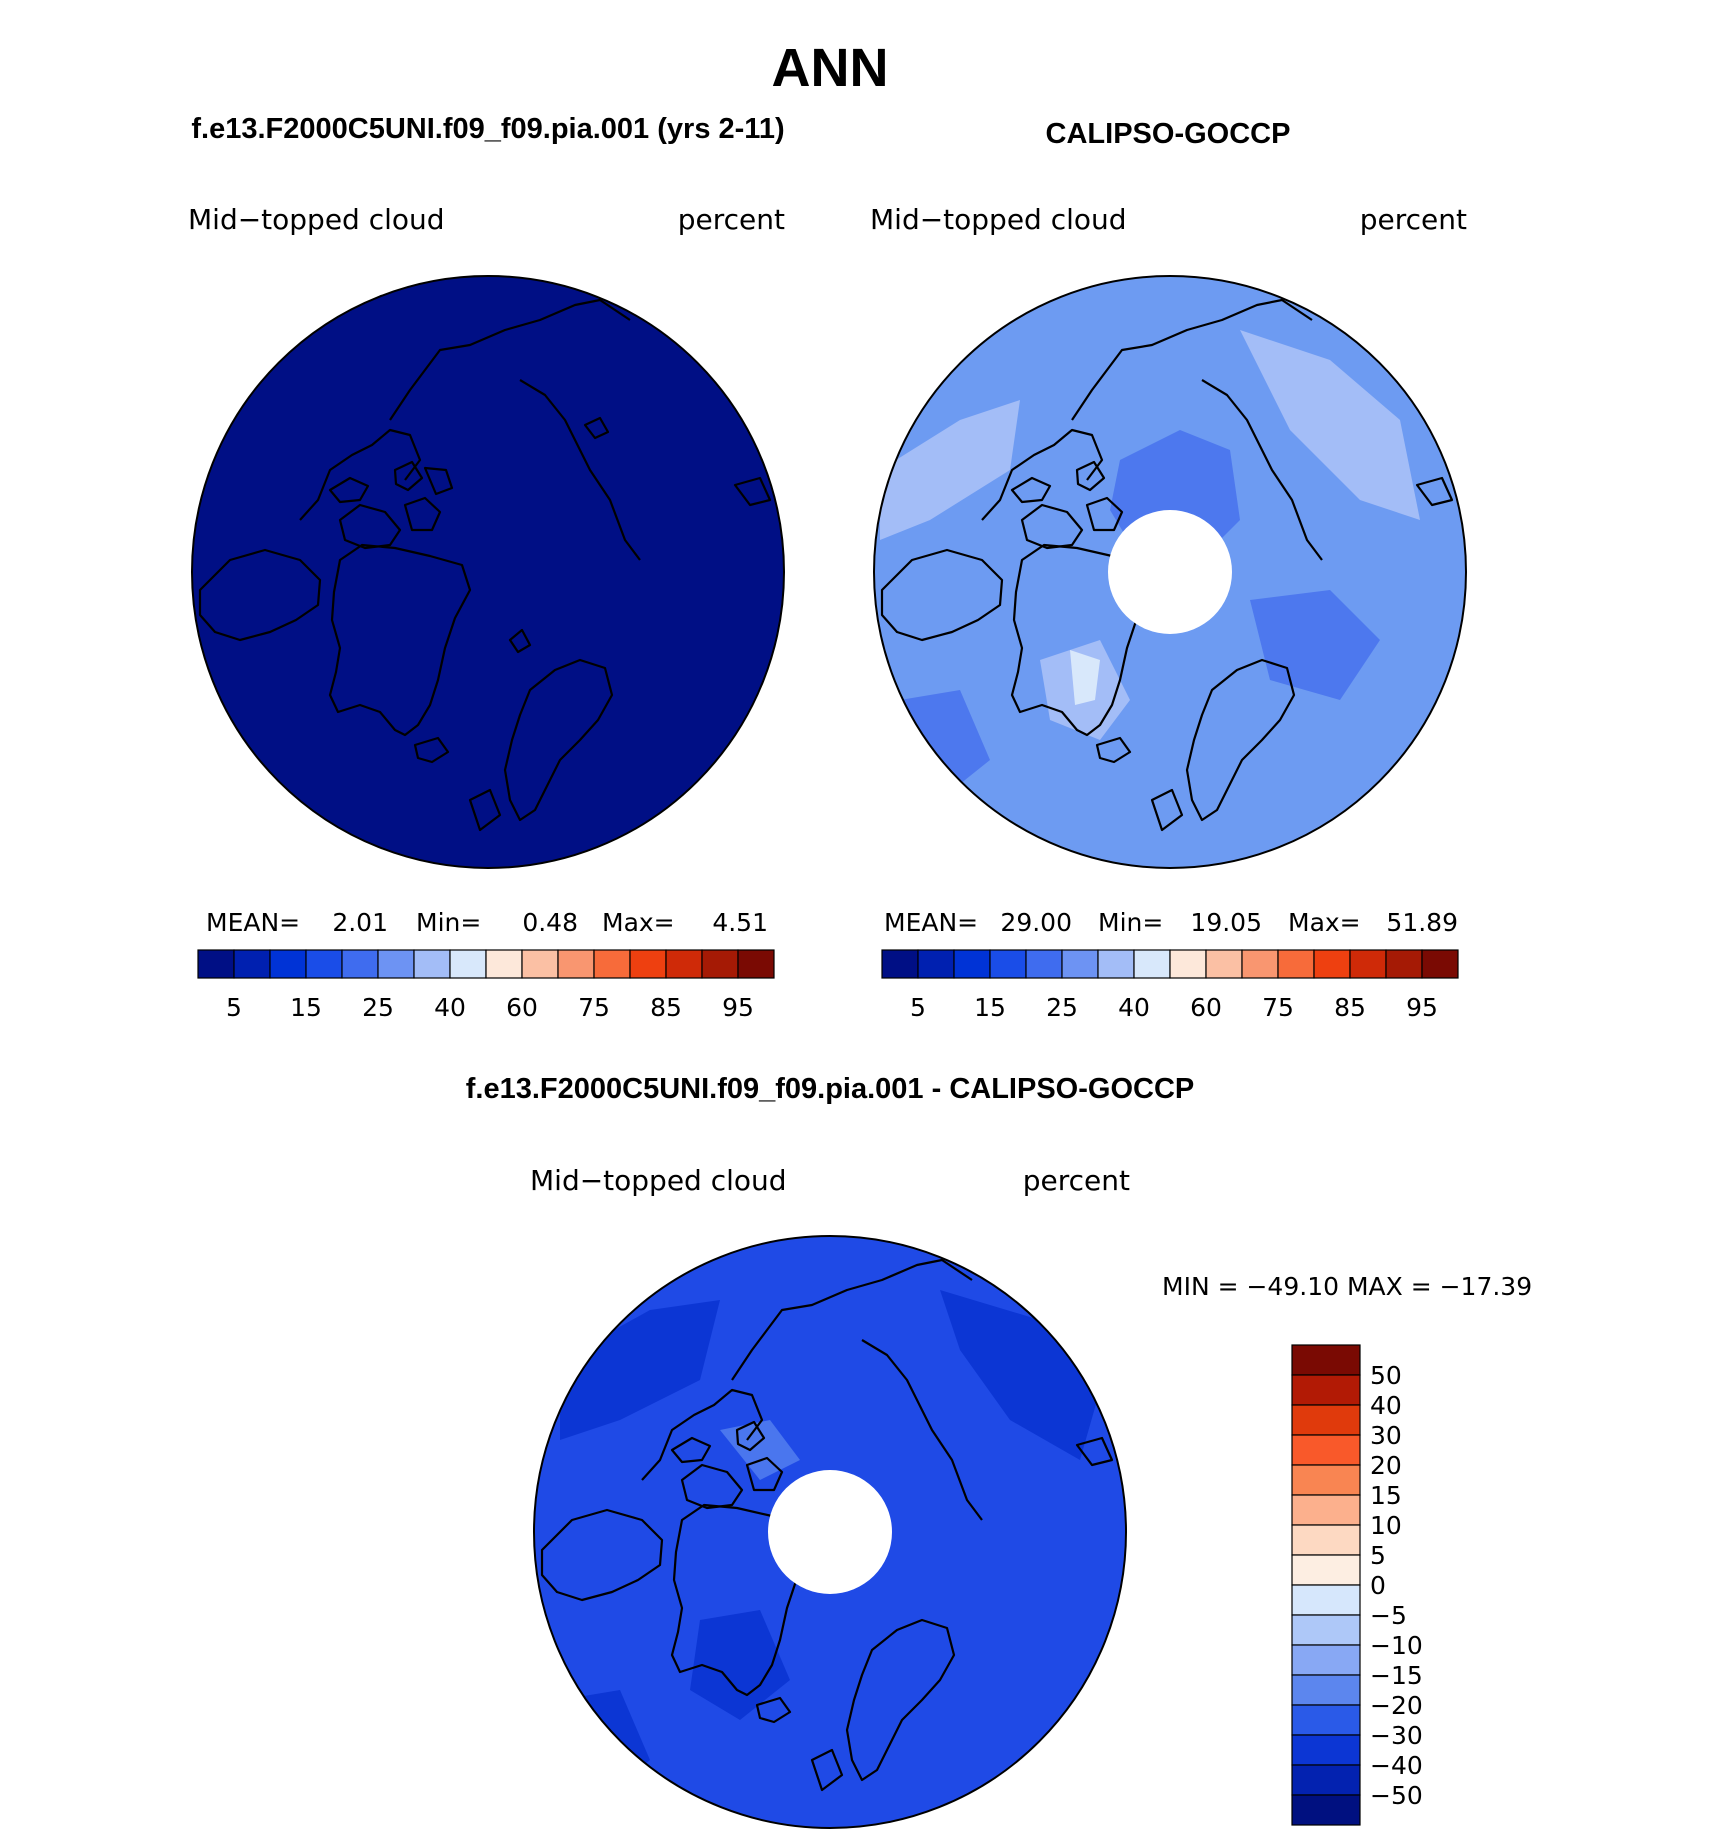 The height and width of the screenshot is (1839, 1710). What do you see at coordinates (1388, 1615) in the screenshot?
I see `colorbar-tick-label: −5` at bounding box center [1388, 1615].